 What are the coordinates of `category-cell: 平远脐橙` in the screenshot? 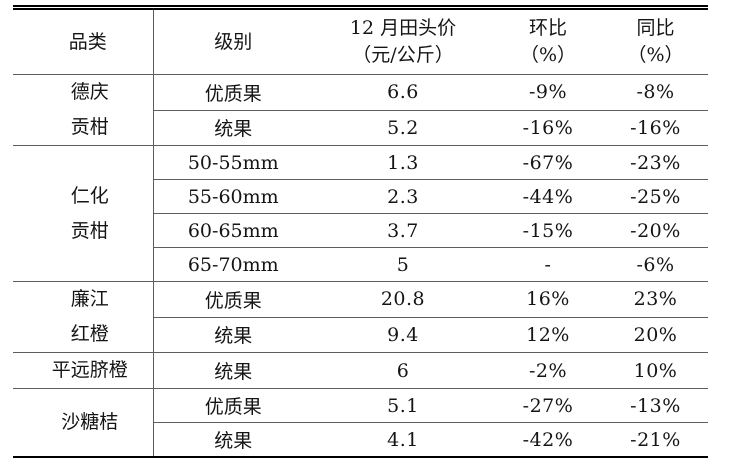 It's located at (83, 370).